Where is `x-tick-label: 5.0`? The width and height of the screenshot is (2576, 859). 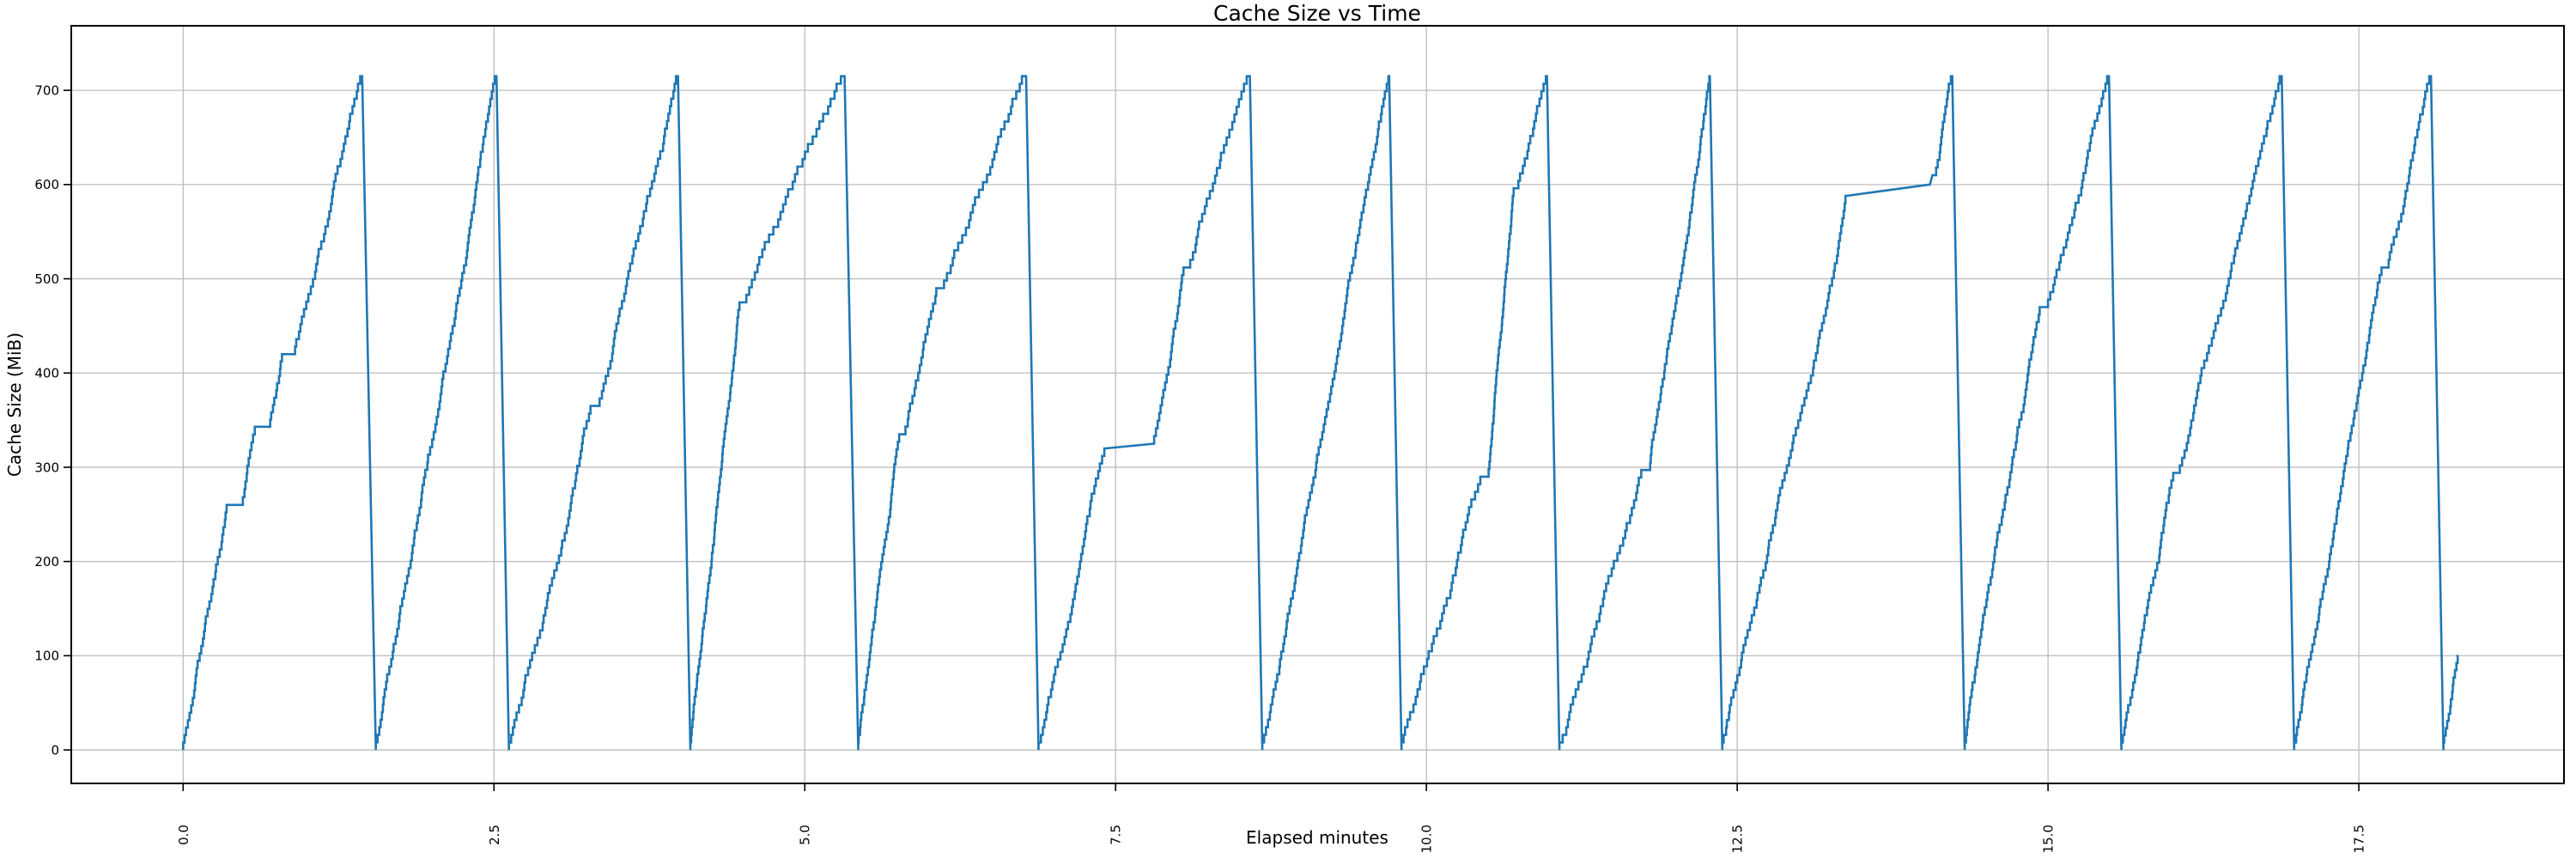 x-tick-label: 5.0 is located at coordinates (806, 835).